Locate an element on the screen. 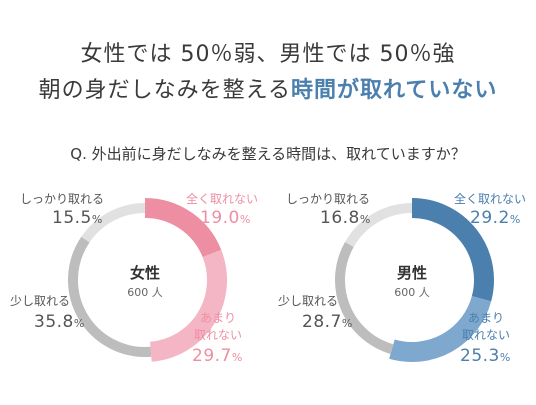 The image size is (536, 405). male-value-some-number: 28.7 is located at coordinates (322, 322).